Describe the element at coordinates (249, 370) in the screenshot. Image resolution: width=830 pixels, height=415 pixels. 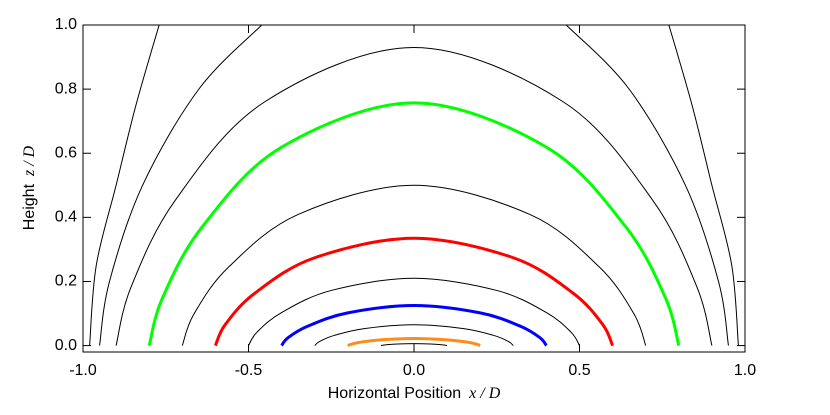
I see `x-tick-label: -0.5` at that location.